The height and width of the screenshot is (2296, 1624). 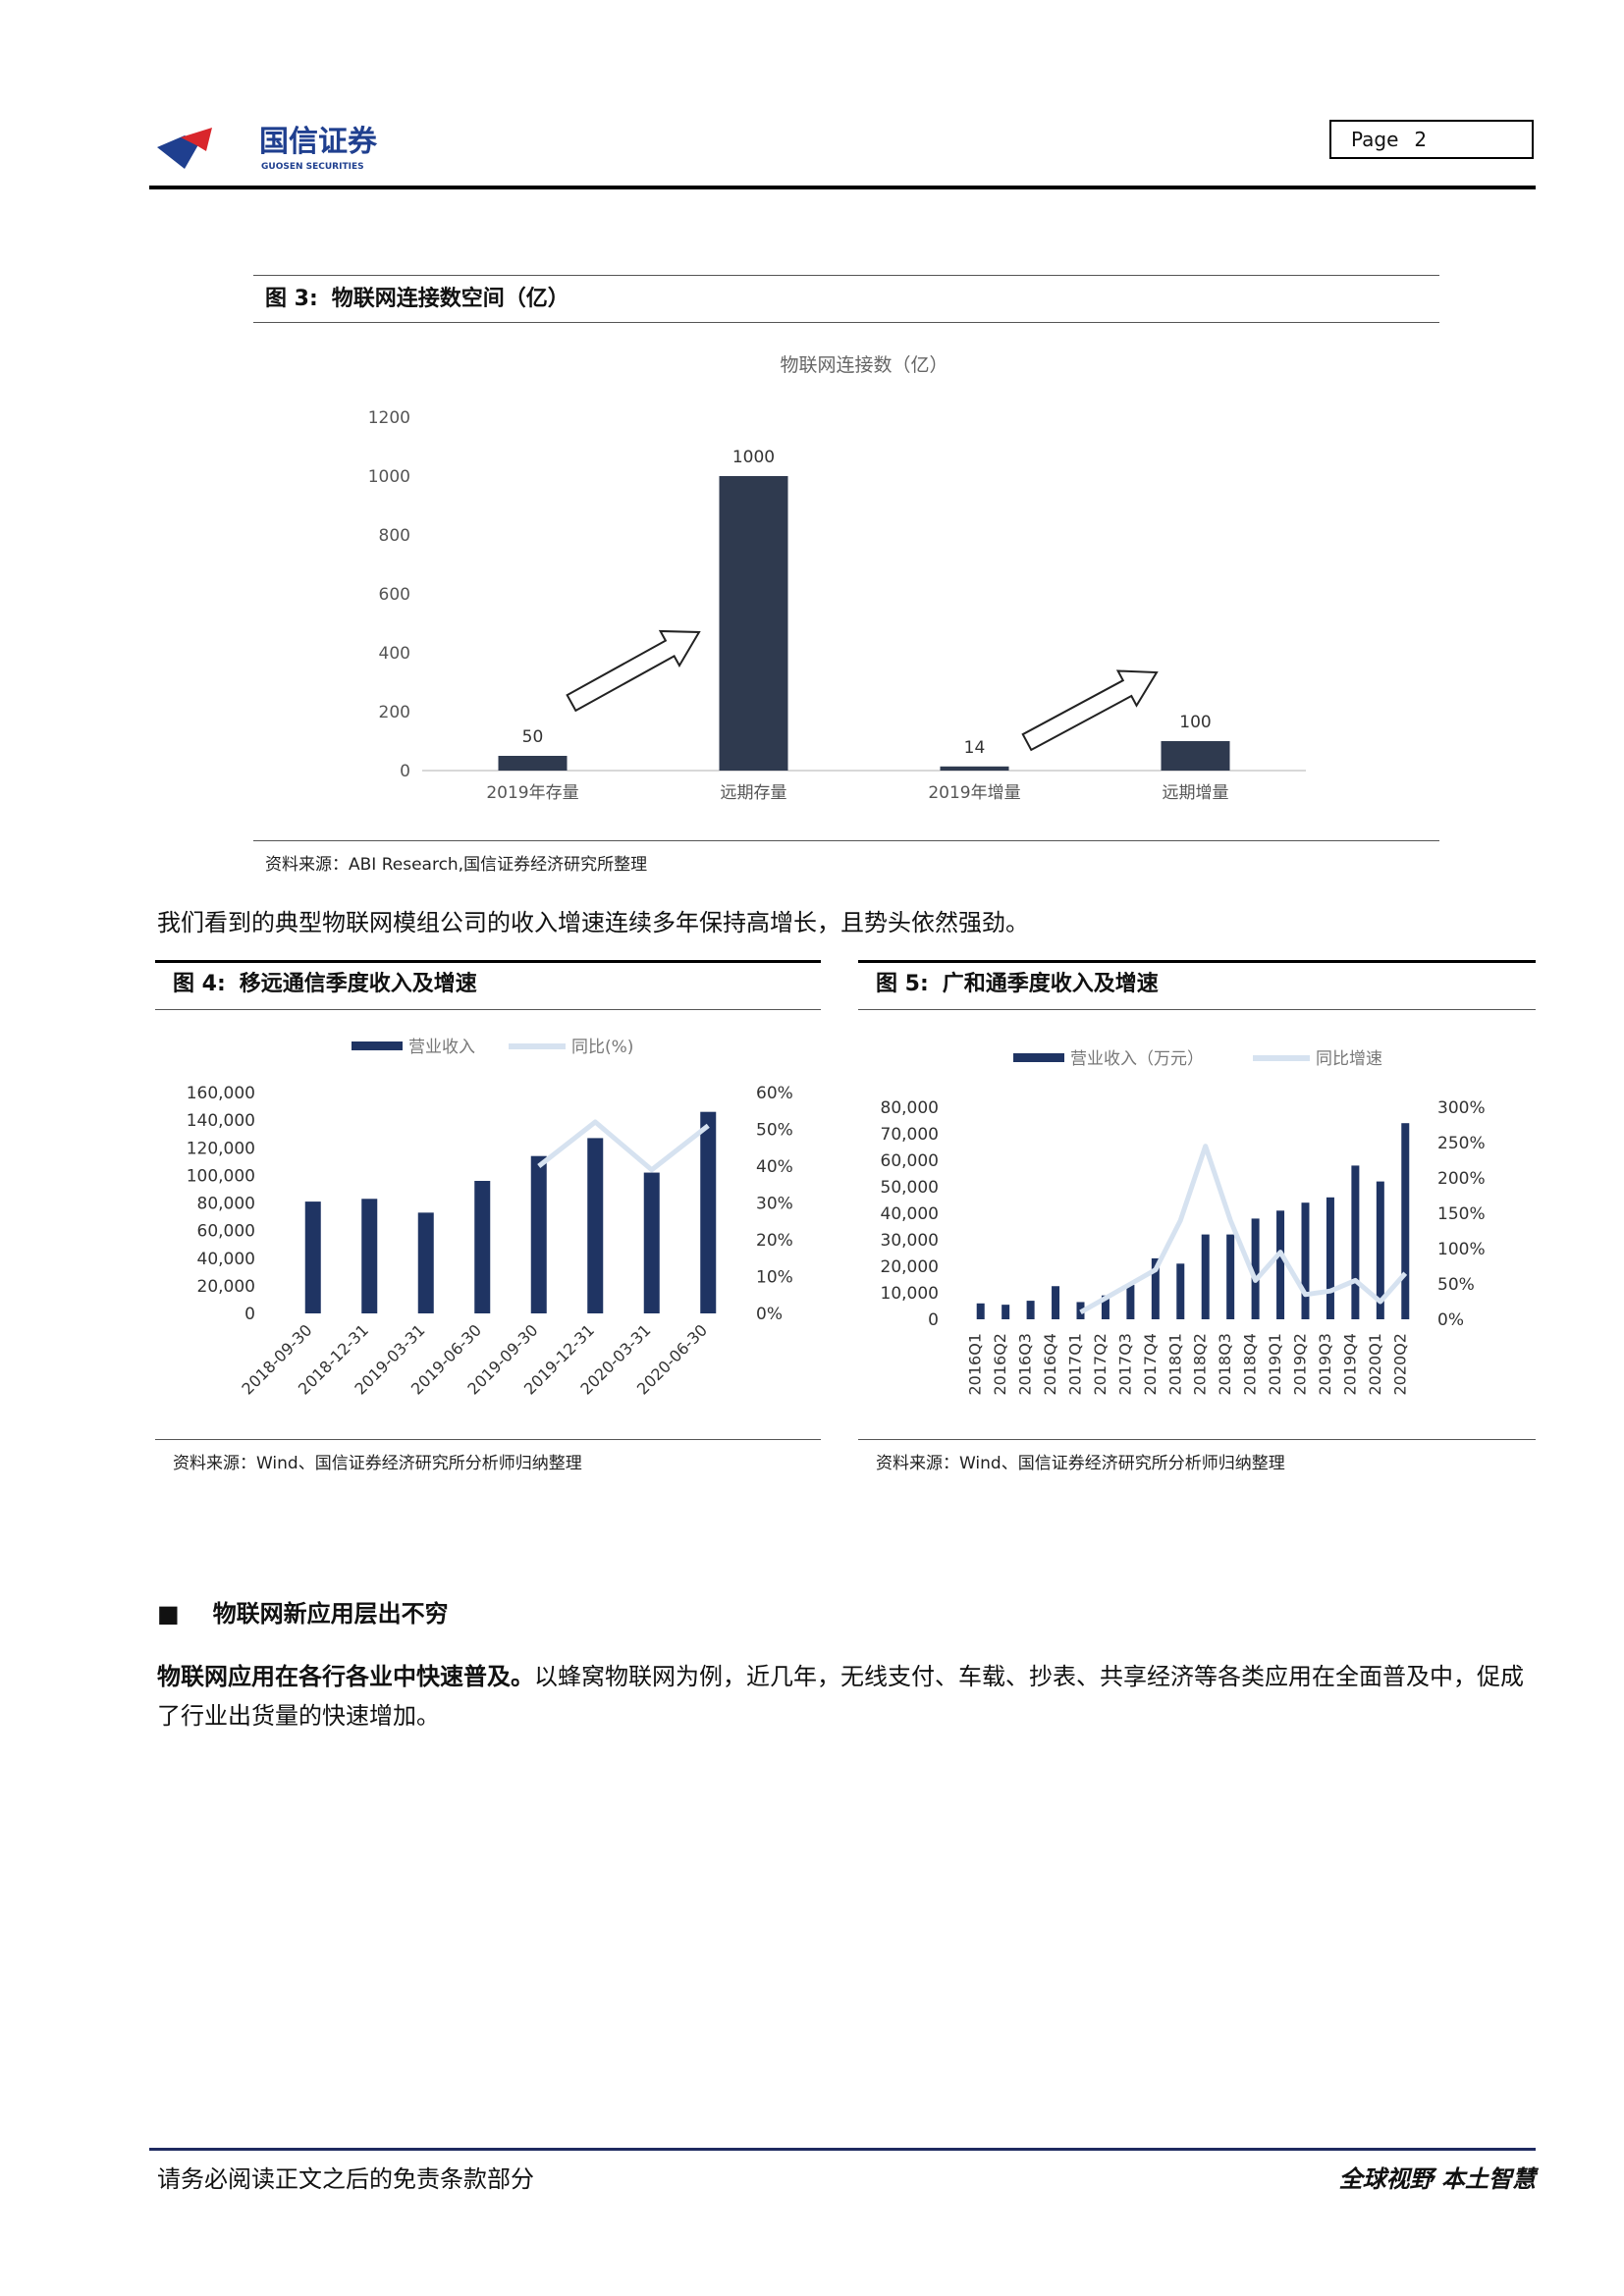 I want to click on section-heading-text: 物联网新应用层出不穷, so click(x=330, y=1614).